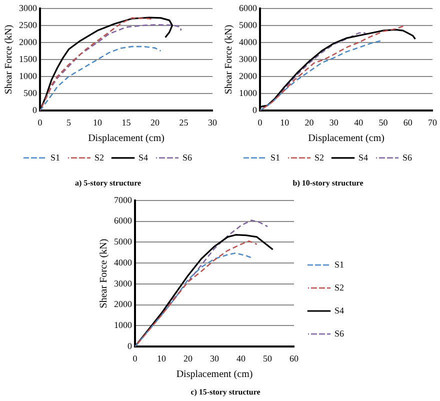 The height and width of the screenshot is (401, 440). What do you see at coordinates (31, 93) in the screenshot?
I see `y-tick-label: 500` at bounding box center [31, 93].